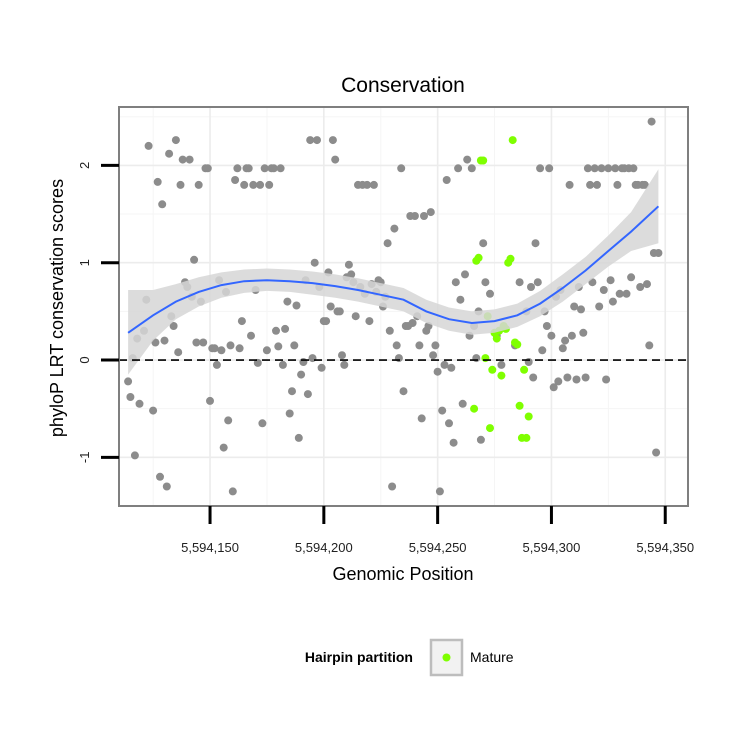 This screenshot has width=750, height=750. Describe the element at coordinates (552, 547) in the screenshot. I see `x-tick-label: 5,594,300` at that location.